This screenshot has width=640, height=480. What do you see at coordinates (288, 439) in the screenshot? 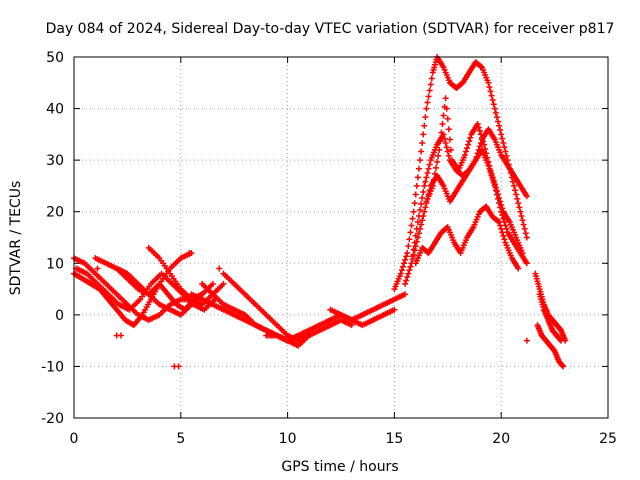
I see `x-tick-label: 10` at bounding box center [288, 439].